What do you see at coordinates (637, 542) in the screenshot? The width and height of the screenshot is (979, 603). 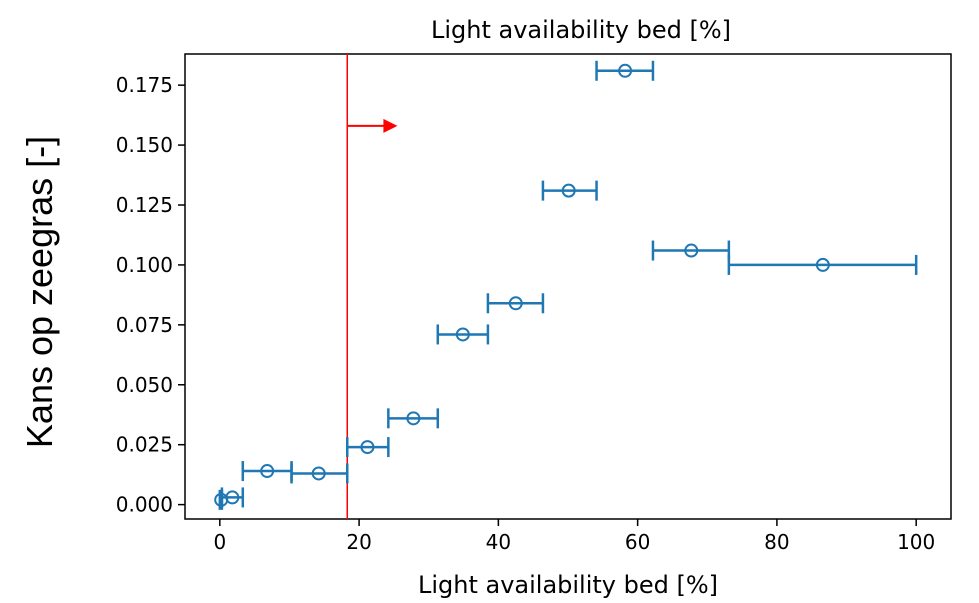 I see `x-tick-label: 60` at bounding box center [637, 542].